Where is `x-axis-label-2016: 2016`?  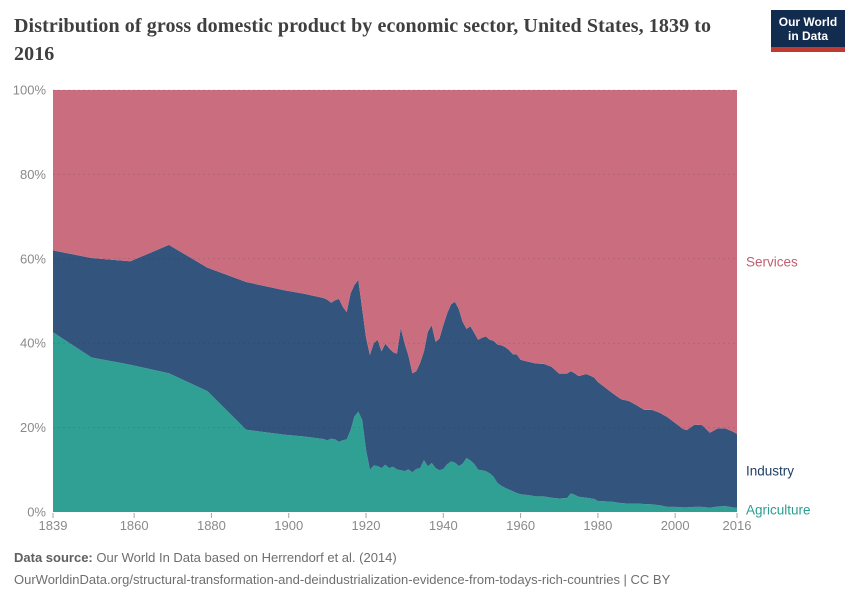
x-axis-label-2016: 2016 is located at coordinates (737, 525).